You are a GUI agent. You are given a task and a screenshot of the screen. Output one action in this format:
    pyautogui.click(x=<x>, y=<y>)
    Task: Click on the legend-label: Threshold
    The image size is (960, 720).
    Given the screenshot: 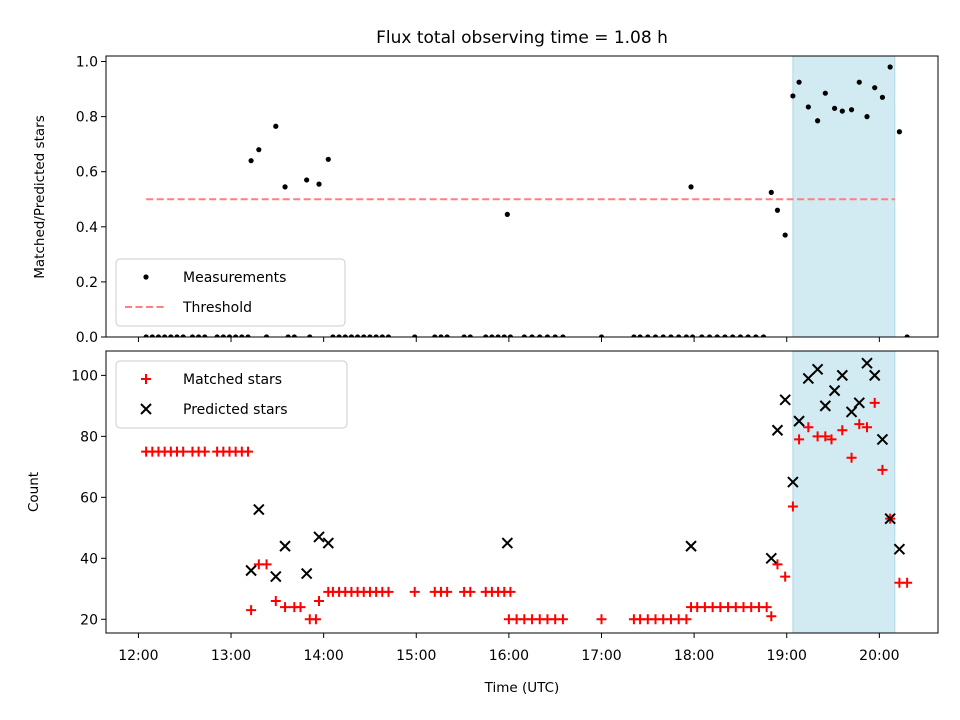 What is the action you would take?
    pyautogui.click(x=217, y=308)
    